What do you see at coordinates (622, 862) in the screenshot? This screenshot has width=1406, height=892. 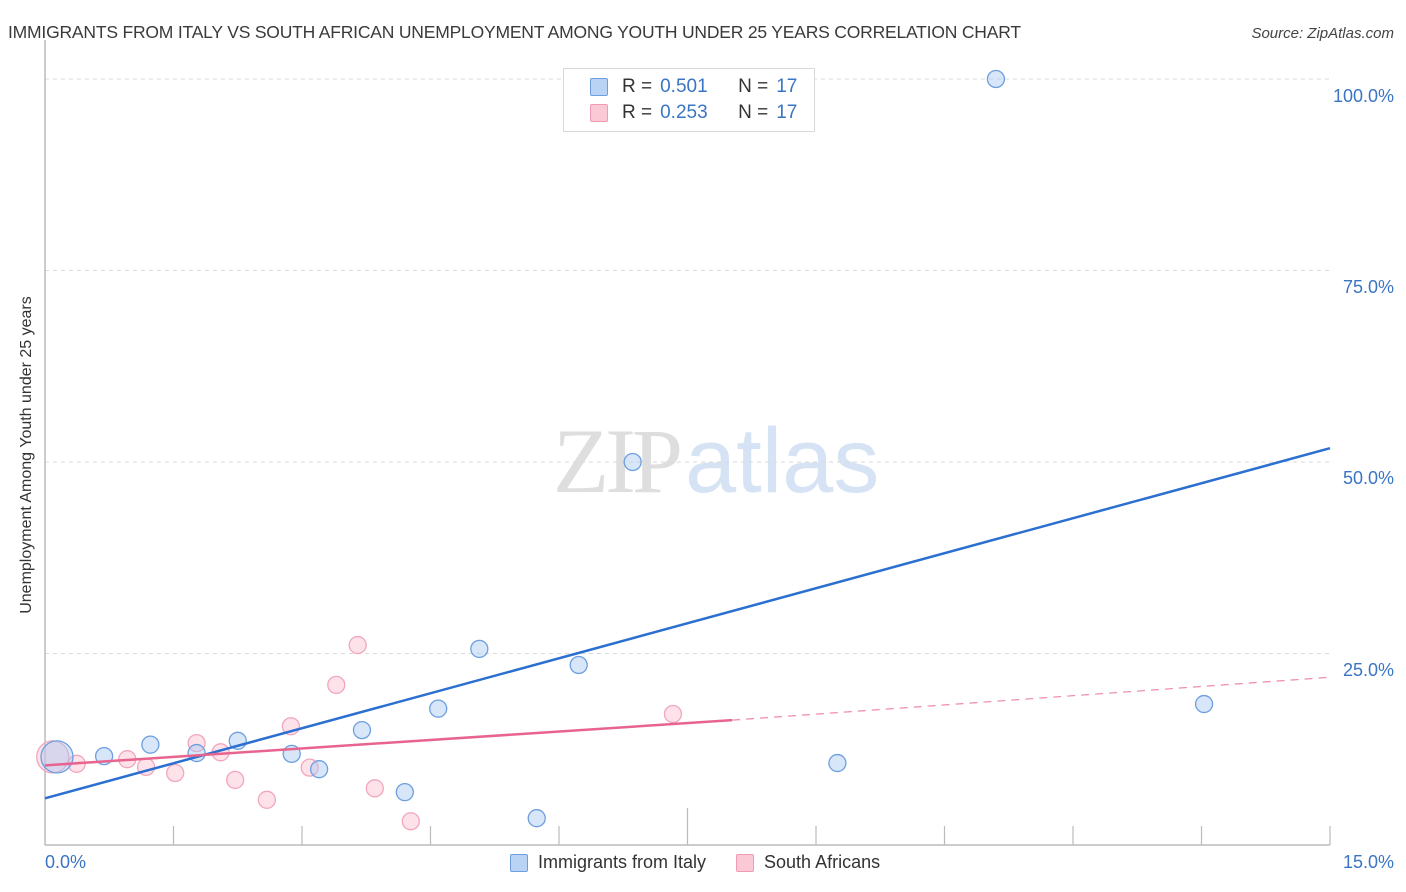 I see `legend-label: Immigrants from Italy` at bounding box center [622, 862].